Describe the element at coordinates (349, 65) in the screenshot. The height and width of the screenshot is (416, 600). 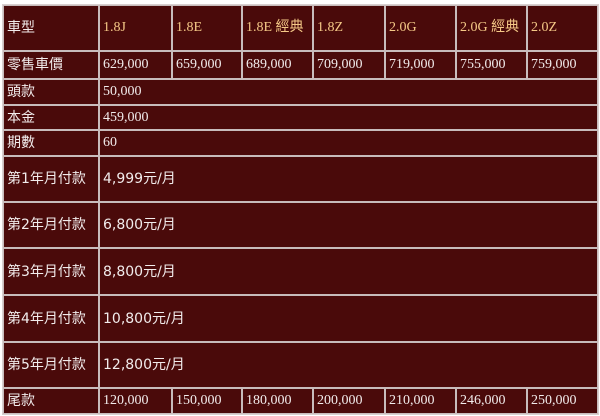
I see `price-cell: 709,000` at that location.